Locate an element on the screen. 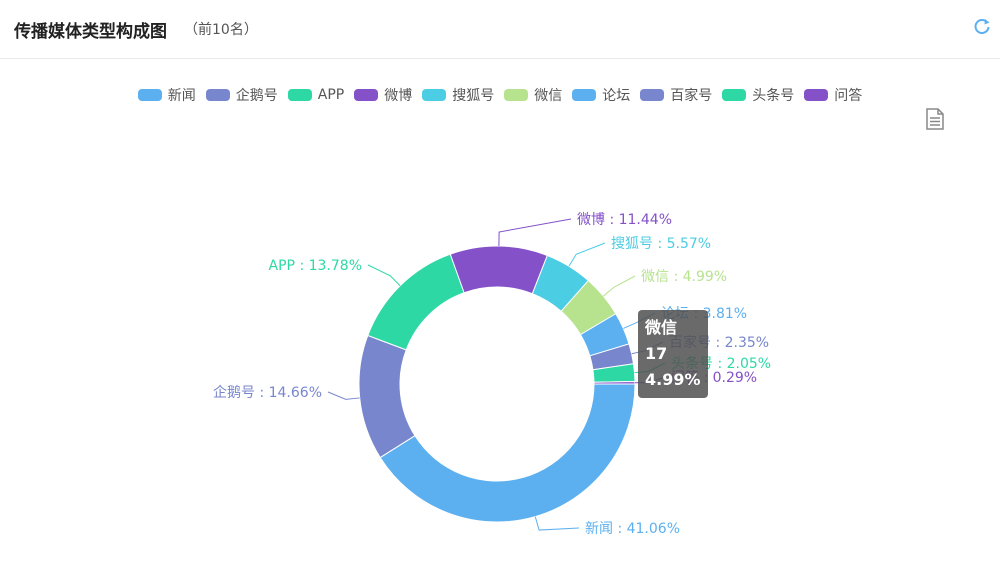  chart-legend: 新闻 企鹅号 APP 微博 搜狐号 微信 论坛 百家号 头条号 问答 is located at coordinates (500, 95).